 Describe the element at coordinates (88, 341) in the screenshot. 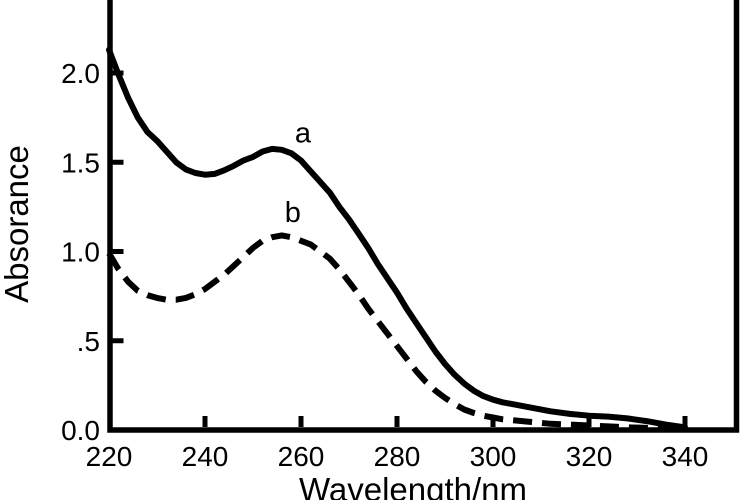

I see `y-tick-label: .5` at that location.